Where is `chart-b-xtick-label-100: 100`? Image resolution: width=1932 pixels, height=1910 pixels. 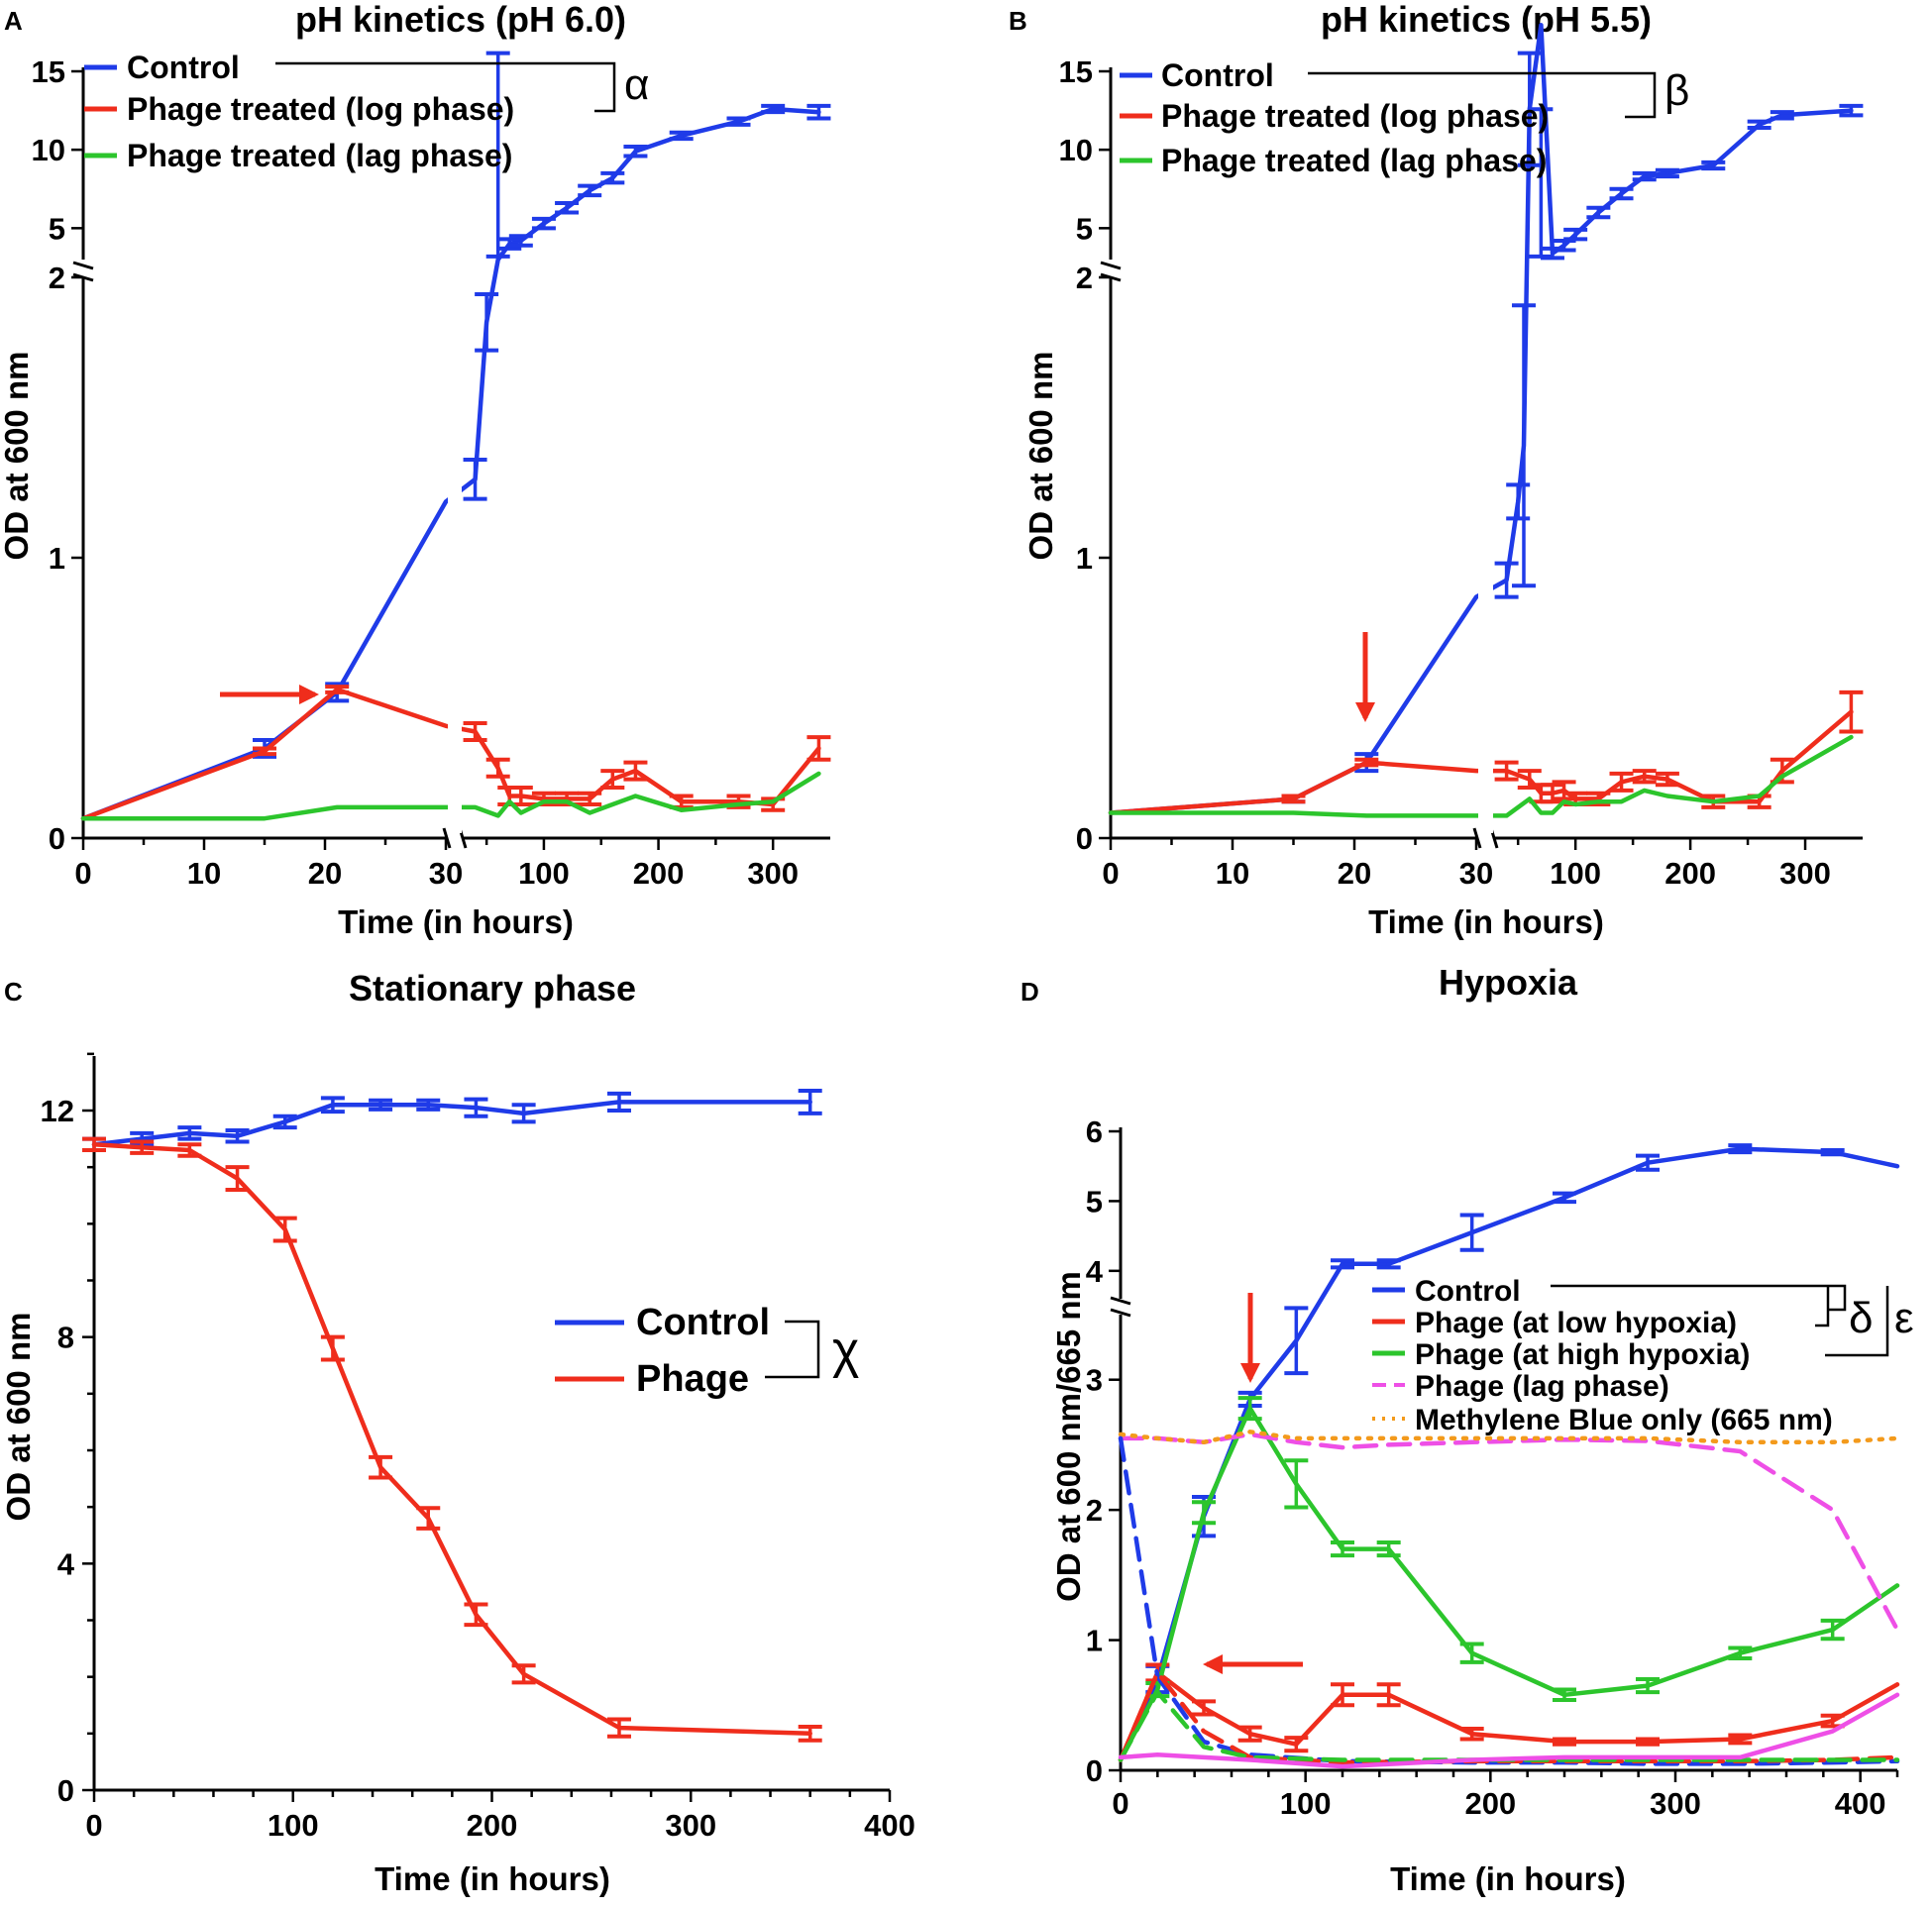 chart-b-xtick-label-100: 100 is located at coordinates (1575, 874).